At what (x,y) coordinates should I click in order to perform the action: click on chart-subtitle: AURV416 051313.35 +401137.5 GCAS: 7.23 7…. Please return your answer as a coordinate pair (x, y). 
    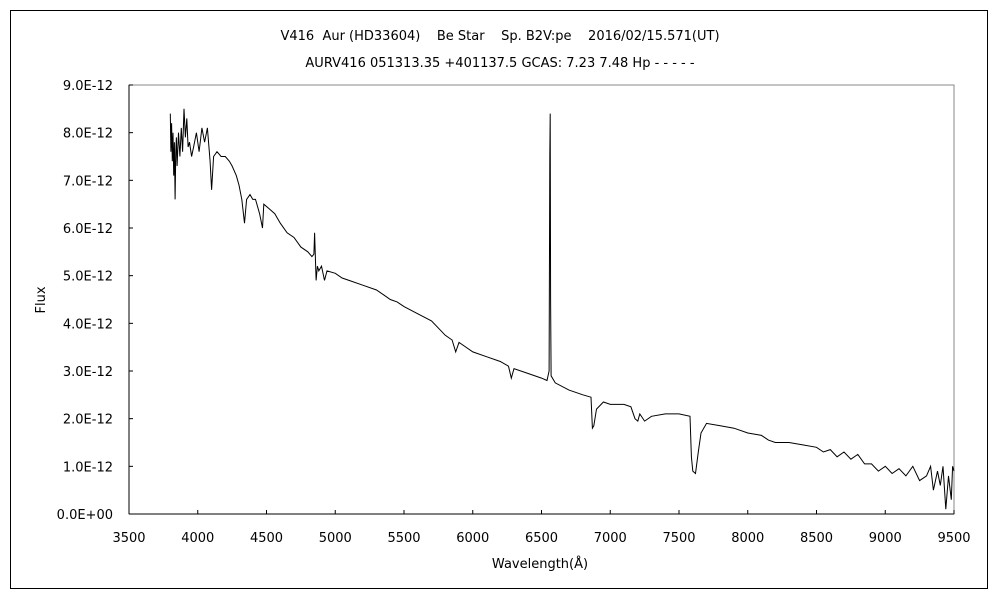
    Looking at the image, I should click on (499, 63).